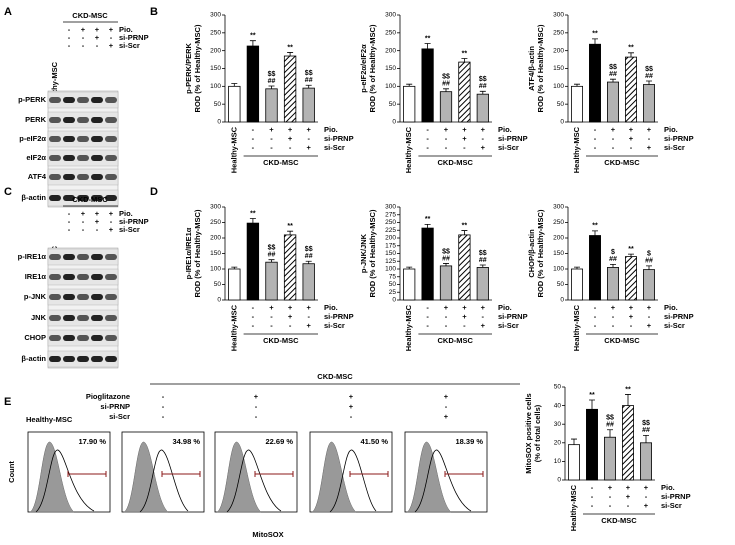 The height and width of the screenshot is (545, 735). What do you see at coordinates (52, 477) in the screenshot?
I see `histogram-reference` at bounding box center [52, 477].